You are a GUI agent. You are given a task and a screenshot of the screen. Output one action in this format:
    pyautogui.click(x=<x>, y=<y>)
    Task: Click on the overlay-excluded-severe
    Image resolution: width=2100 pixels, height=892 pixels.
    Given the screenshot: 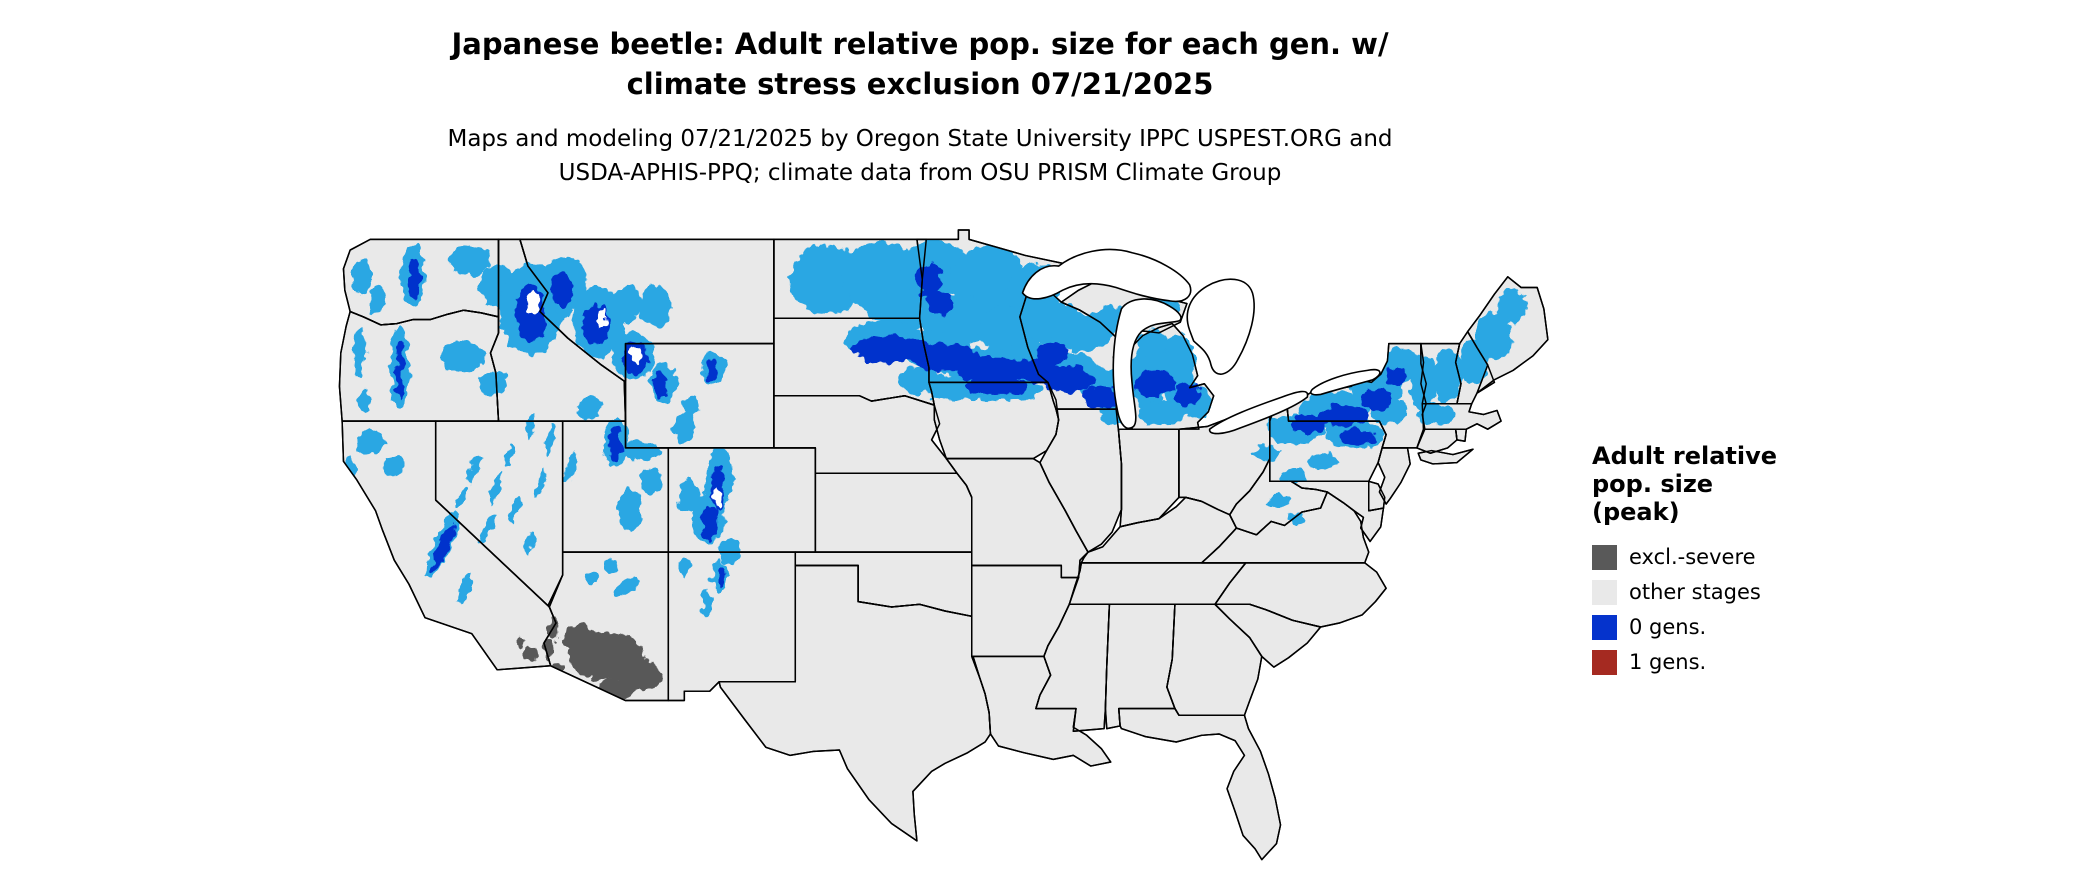 What is the action you would take?
    pyautogui.click(x=588, y=657)
    